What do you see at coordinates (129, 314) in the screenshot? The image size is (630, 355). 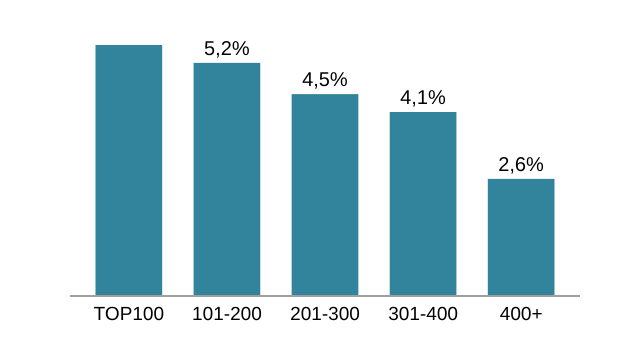 I see `x-tick-label: TOP100` at bounding box center [129, 314].